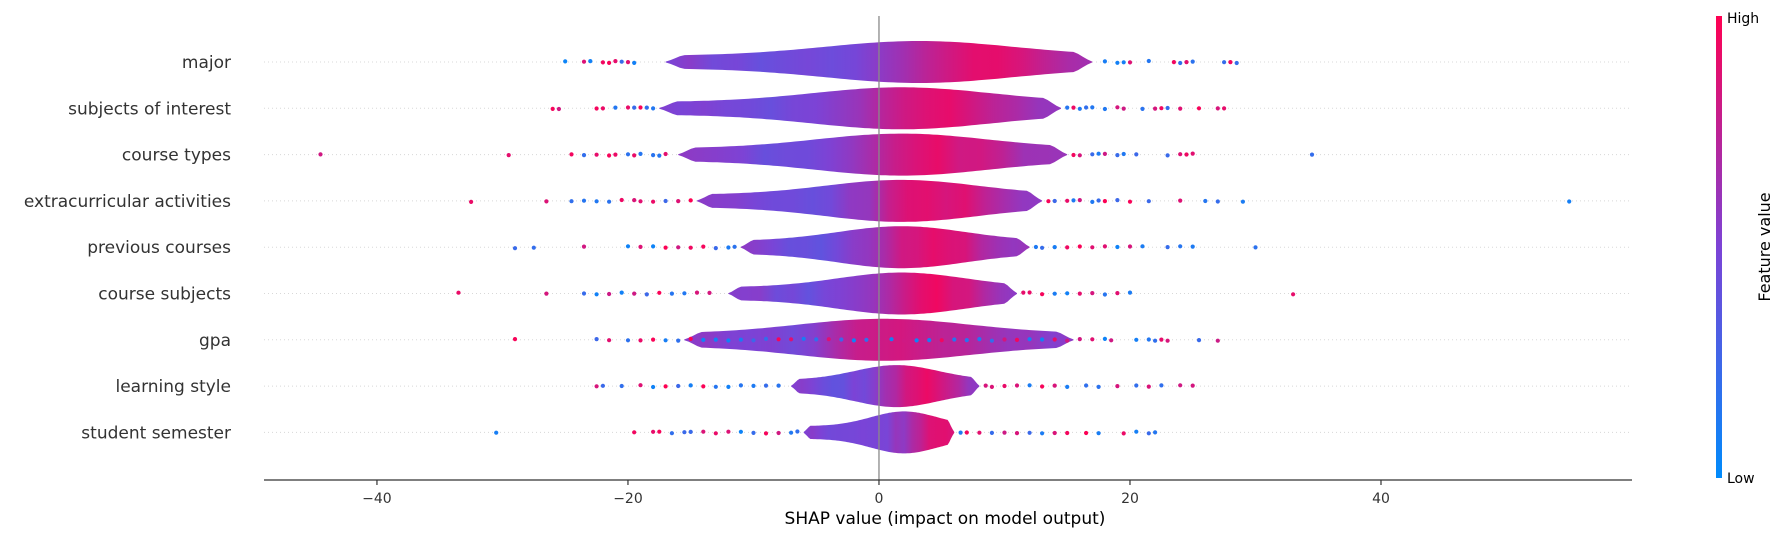  Describe the element at coordinates (215, 341) in the screenshot. I see `feature-label: gpa` at that location.